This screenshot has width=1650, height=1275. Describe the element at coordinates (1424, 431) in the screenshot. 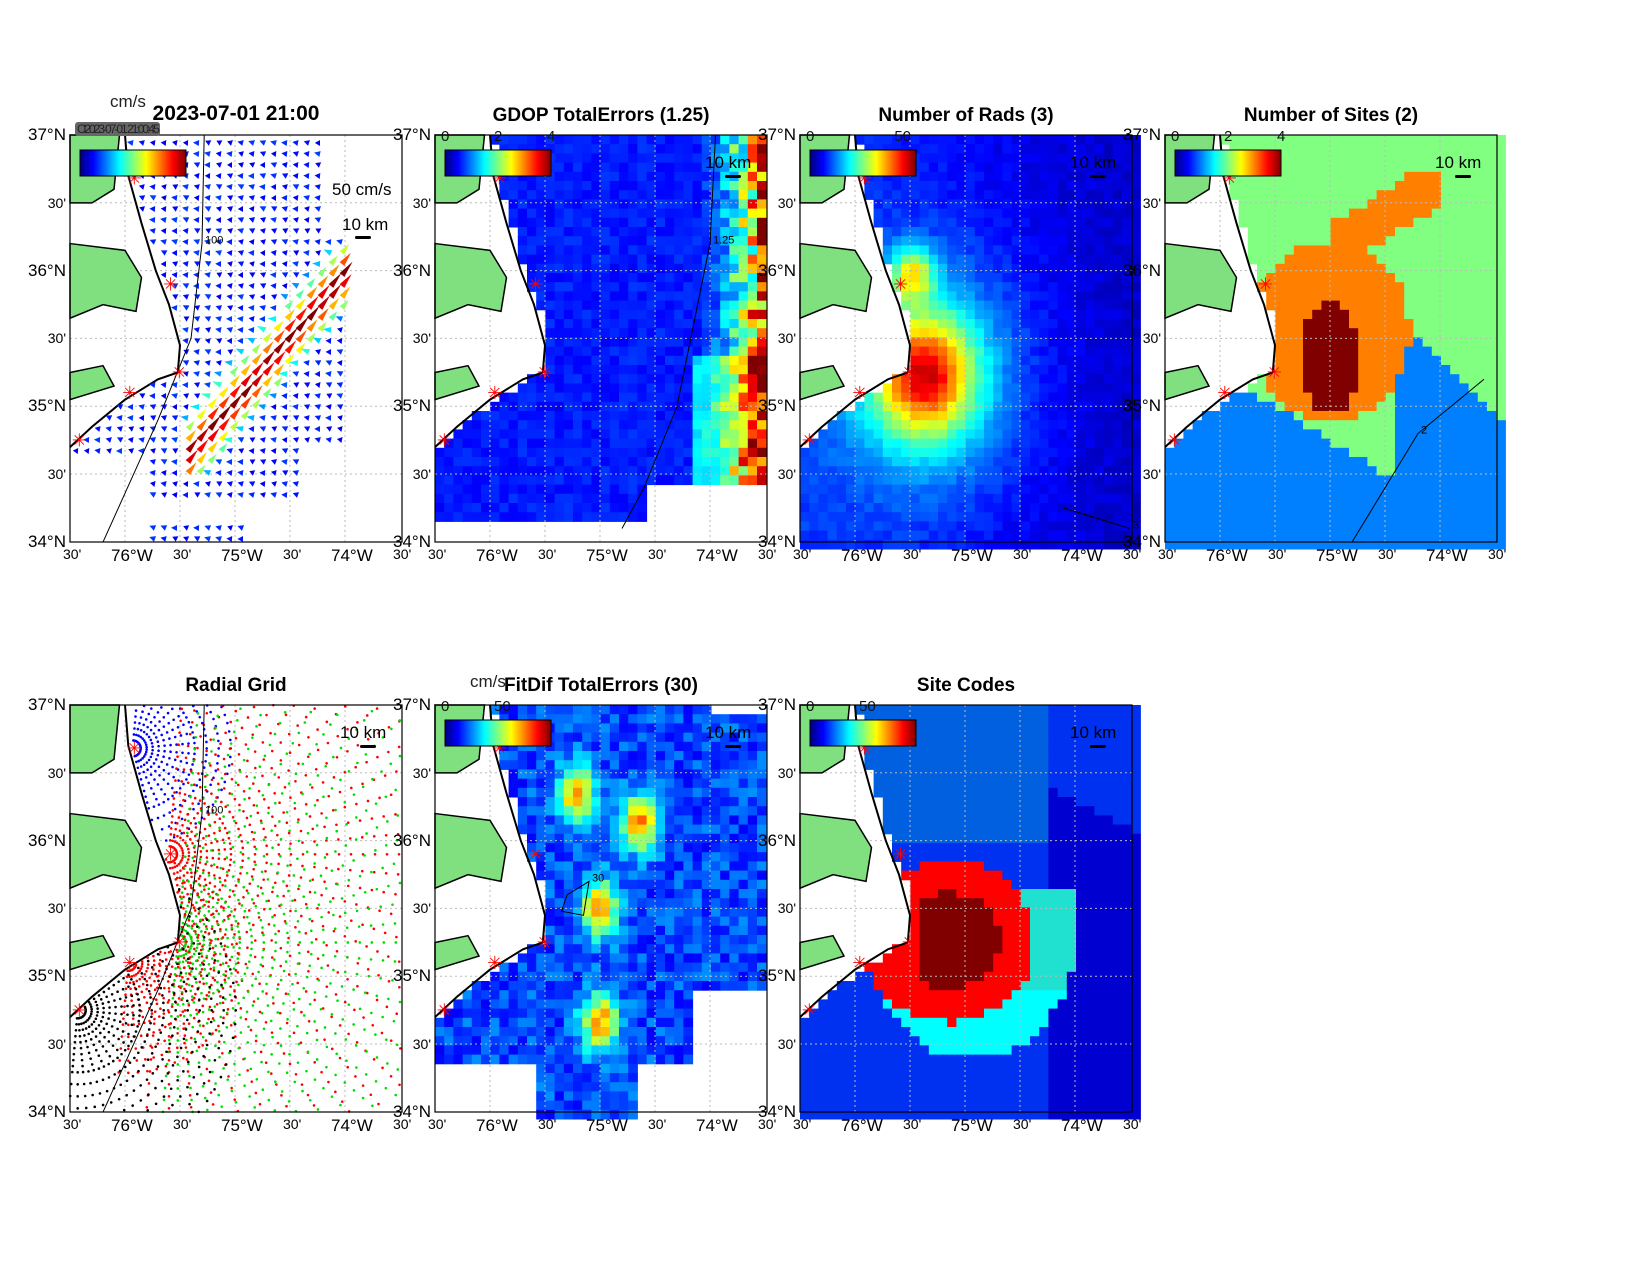

I see `contour-label: 2` at that location.